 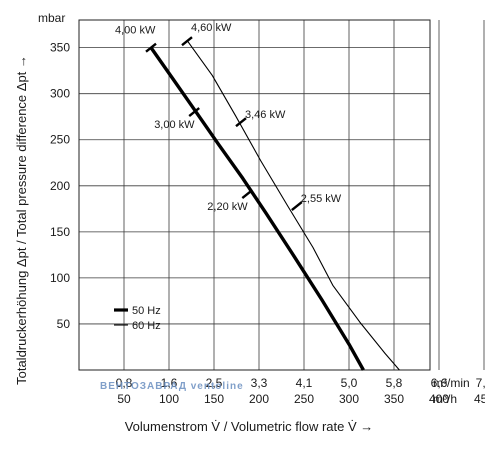 I want to click on y-tick-label: 250, so click(x=60, y=140).